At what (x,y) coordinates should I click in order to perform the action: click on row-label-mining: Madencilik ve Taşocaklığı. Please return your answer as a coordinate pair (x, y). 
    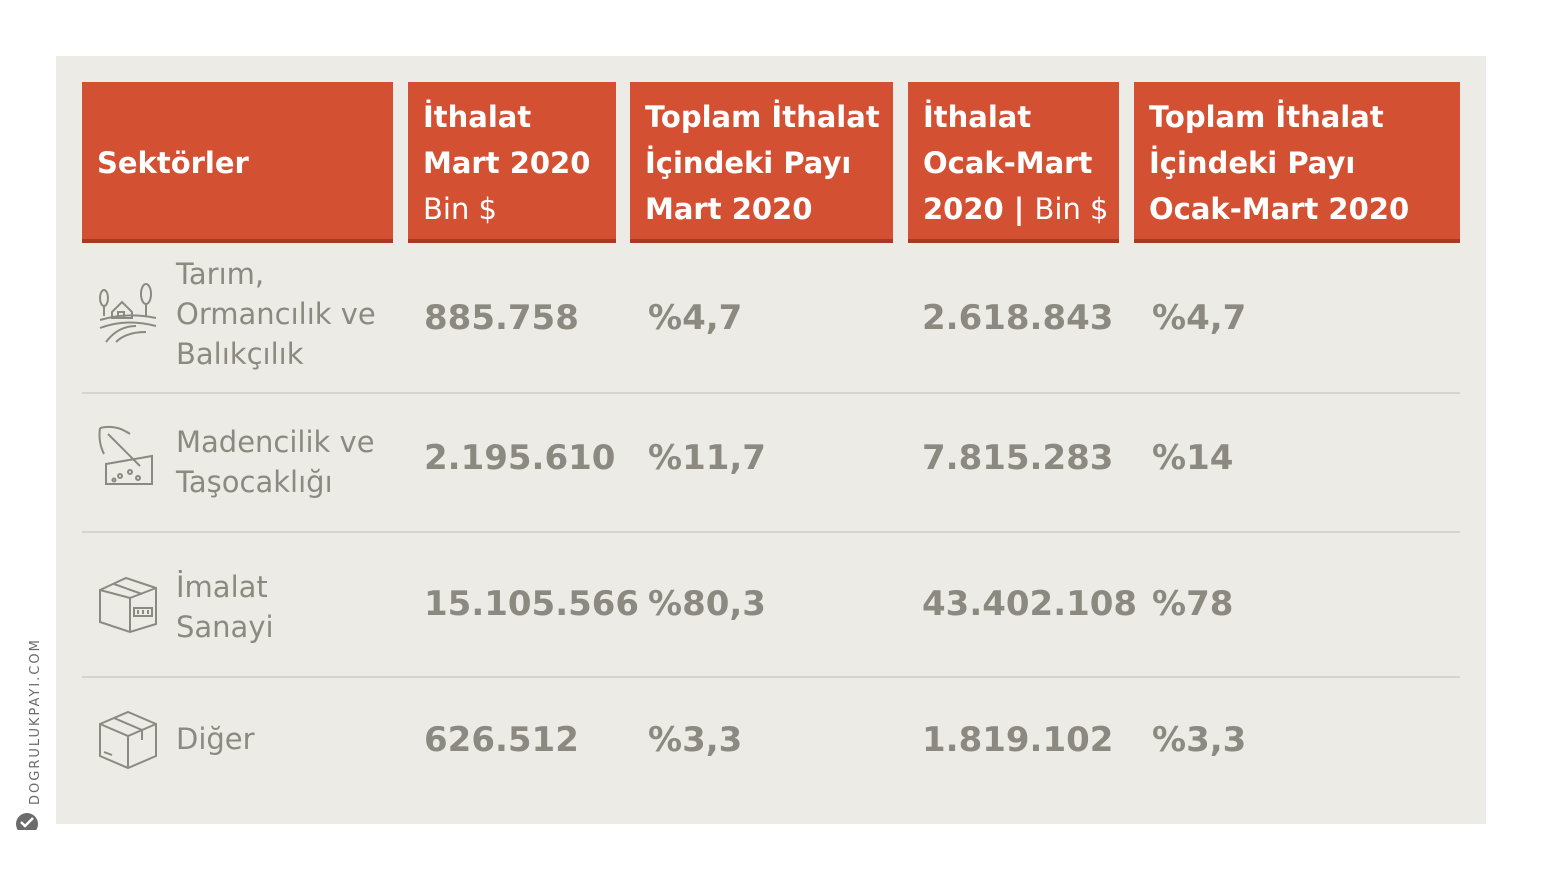
    Looking at the image, I should click on (275, 462).